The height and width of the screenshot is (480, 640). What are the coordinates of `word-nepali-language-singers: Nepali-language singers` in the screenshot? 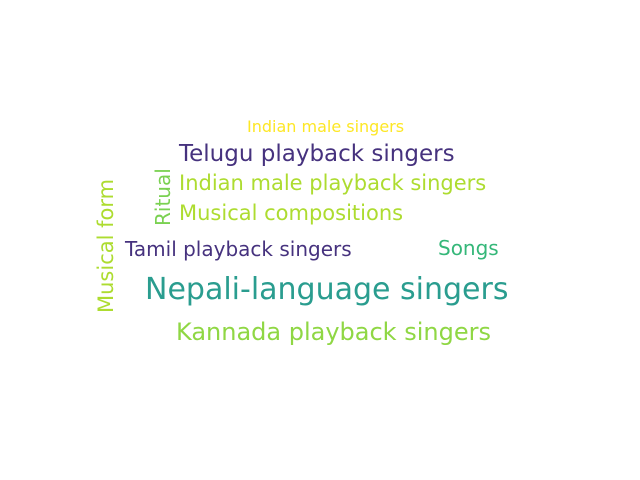 It's located at (327, 289).